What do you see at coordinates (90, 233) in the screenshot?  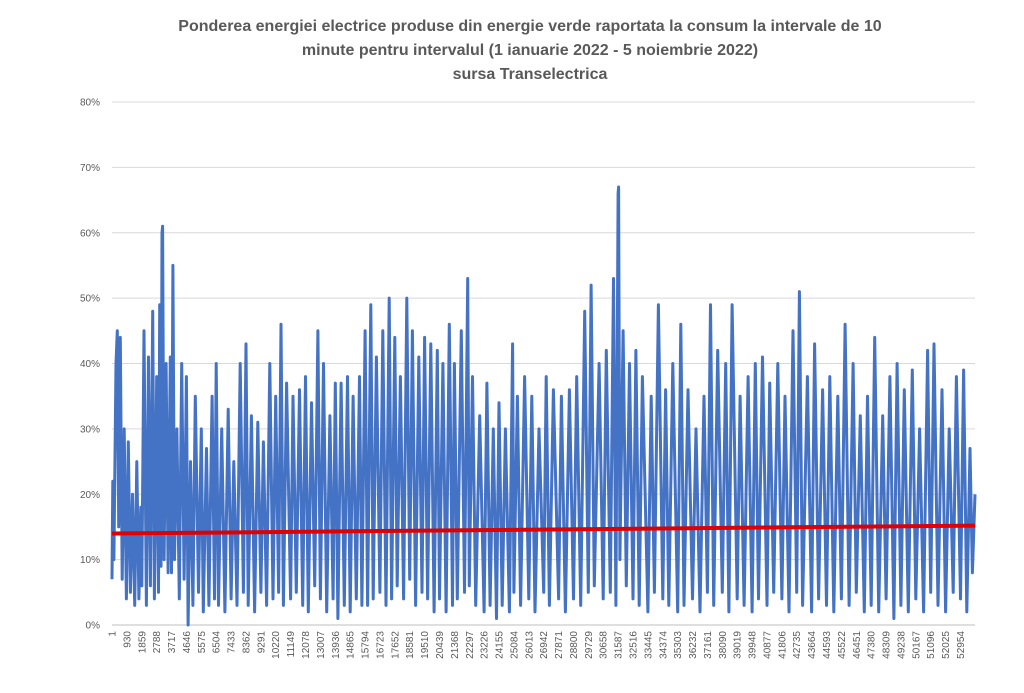 I see `y-tick-label: 60%` at bounding box center [90, 233].